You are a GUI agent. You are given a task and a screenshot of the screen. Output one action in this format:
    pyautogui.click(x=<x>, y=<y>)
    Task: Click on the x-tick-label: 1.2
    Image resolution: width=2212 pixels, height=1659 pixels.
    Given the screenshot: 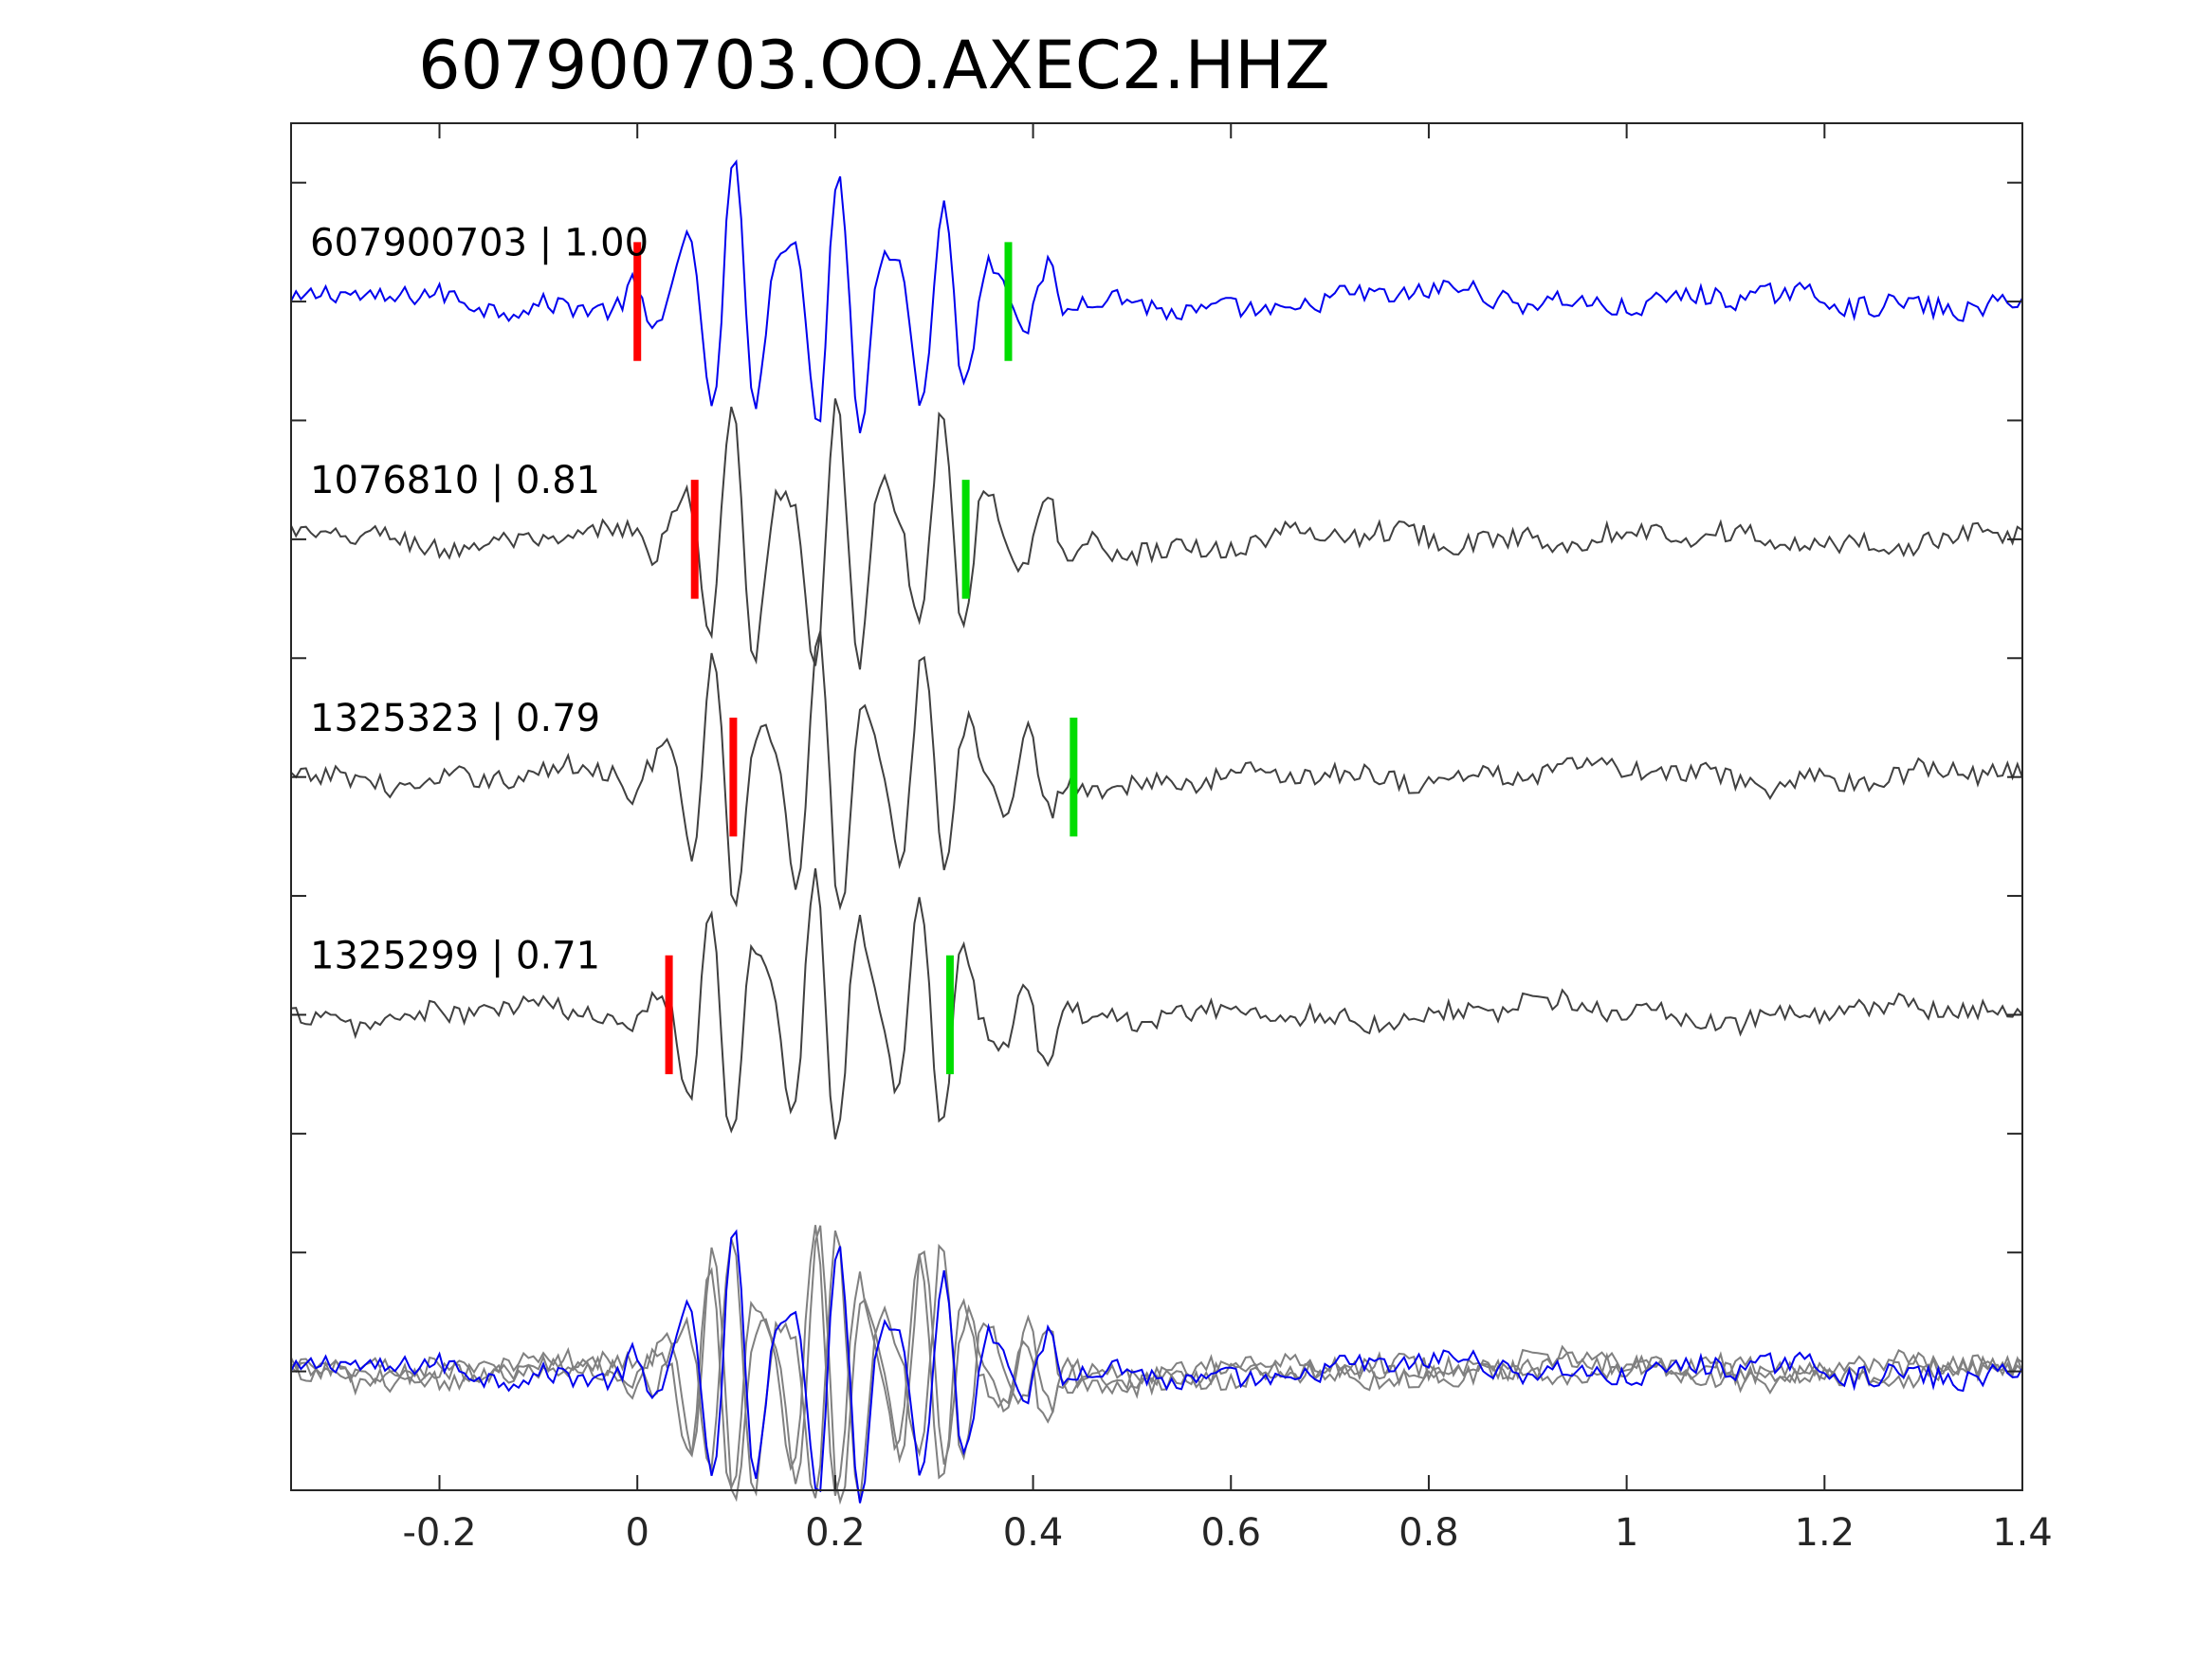 What is the action you would take?
    pyautogui.click(x=1825, y=1533)
    